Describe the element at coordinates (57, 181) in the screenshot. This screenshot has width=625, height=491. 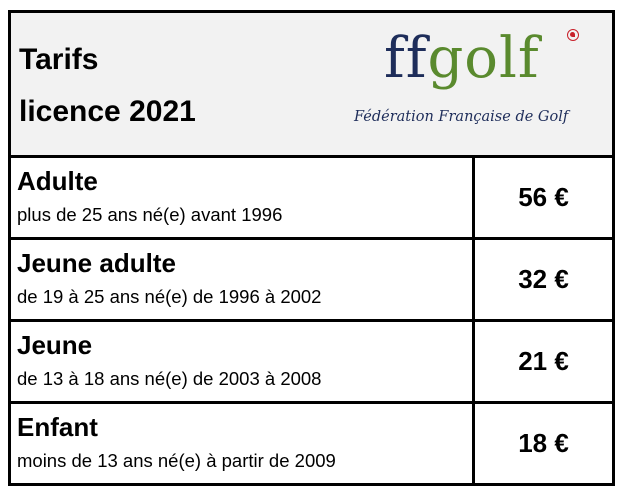
I see `category-name: Adulte` at that location.